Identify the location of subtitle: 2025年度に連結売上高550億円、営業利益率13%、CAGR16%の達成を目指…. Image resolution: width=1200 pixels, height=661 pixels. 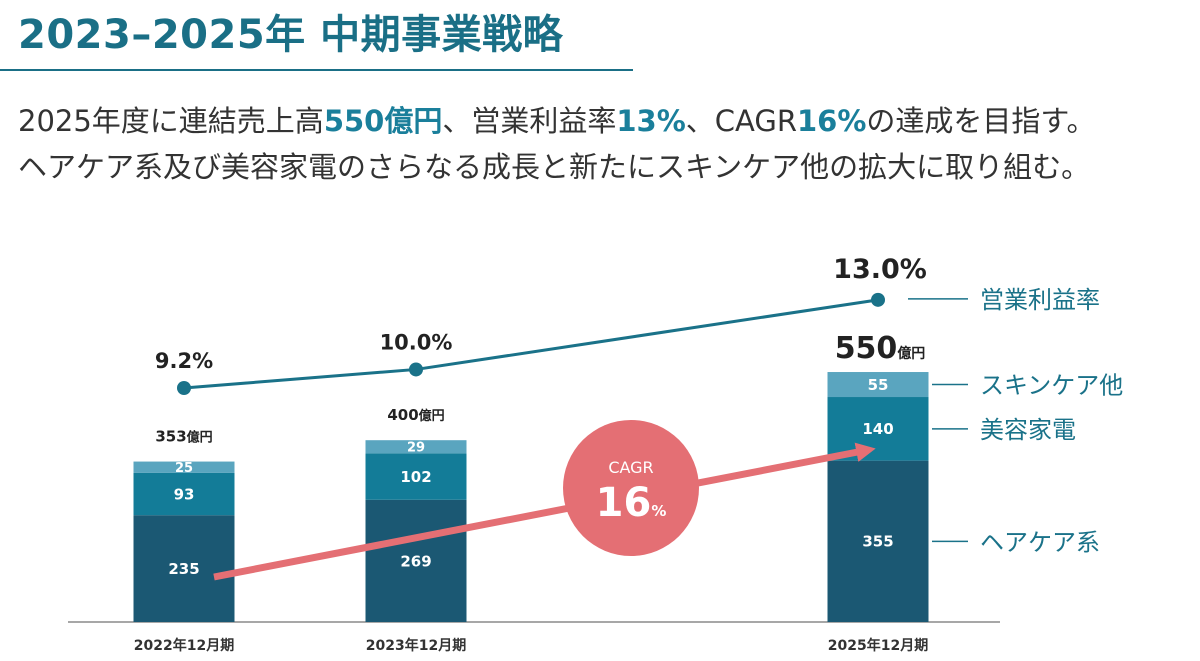
(557, 144).